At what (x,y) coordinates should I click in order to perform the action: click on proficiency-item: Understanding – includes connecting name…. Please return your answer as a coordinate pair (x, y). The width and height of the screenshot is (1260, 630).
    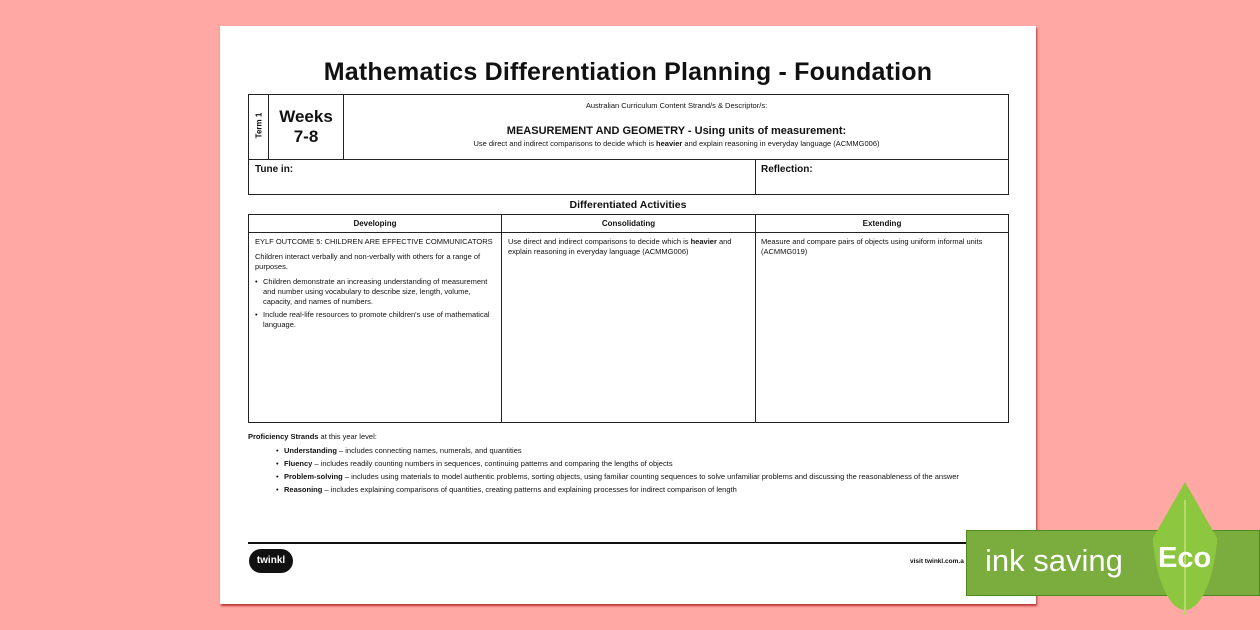
    Looking at the image, I should click on (626, 451).